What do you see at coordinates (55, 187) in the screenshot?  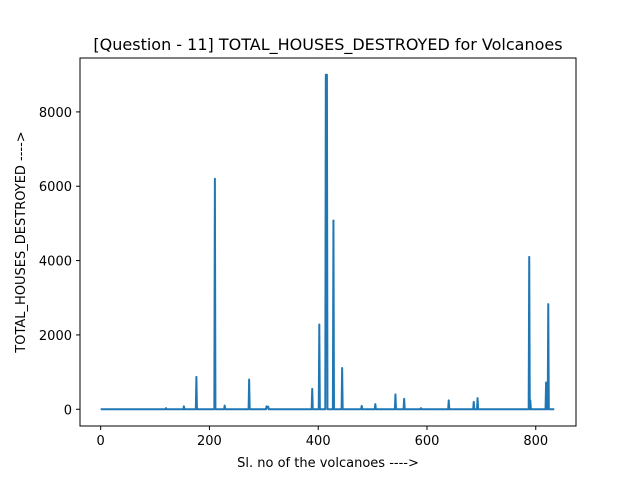 I see `y-tick-label: 6000` at bounding box center [55, 187].